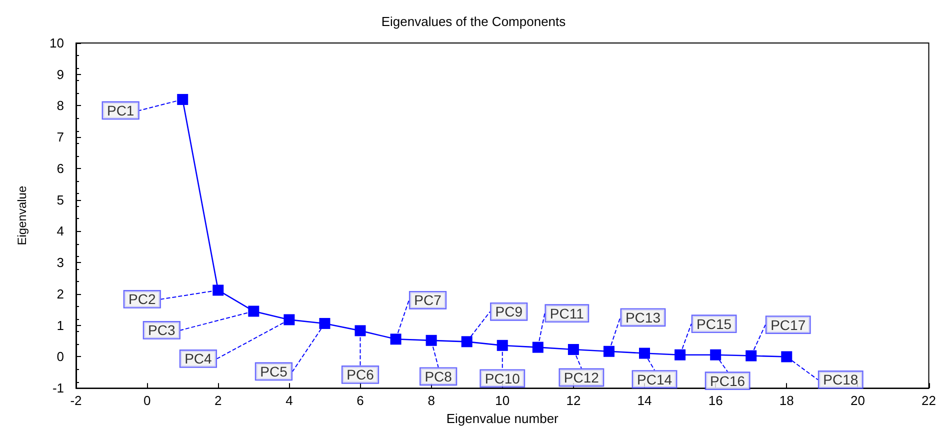  What do you see at coordinates (473, 21) in the screenshot?
I see `chart-title: Eigenvalues of the Components` at bounding box center [473, 21].